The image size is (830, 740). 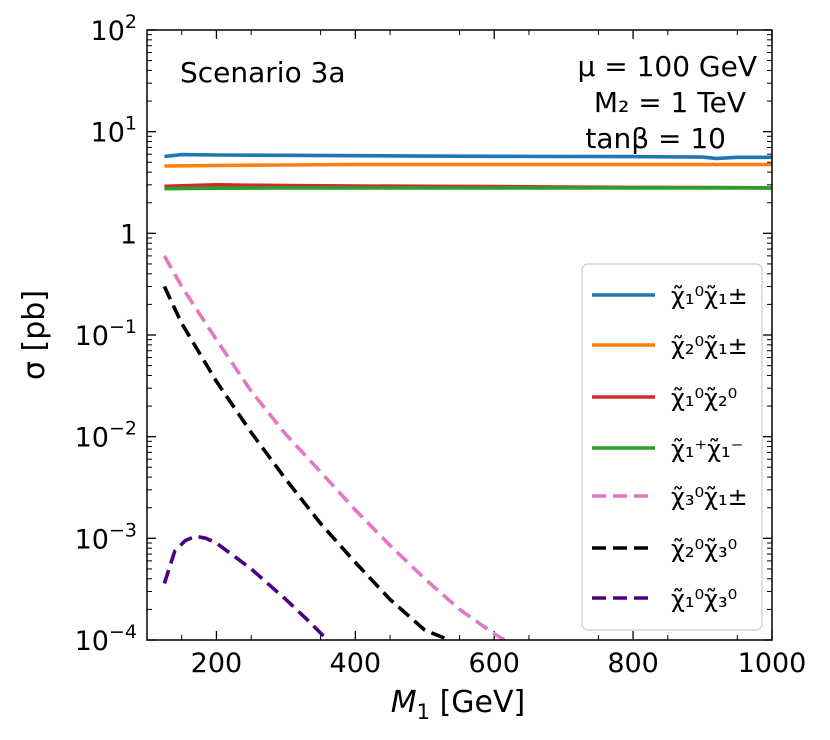 What do you see at coordinates (34, 335) in the screenshot?
I see `y-axis-label: σ [pb]` at bounding box center [34, 335].